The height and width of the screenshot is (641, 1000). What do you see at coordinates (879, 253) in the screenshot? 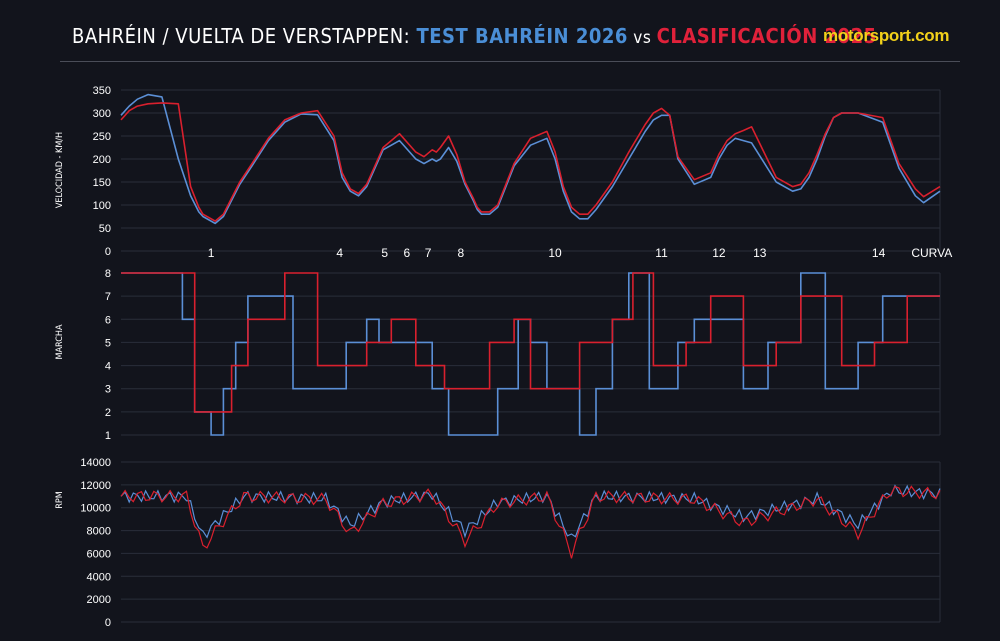
I see `corner-label: 14` at bounding box center [879, 253].